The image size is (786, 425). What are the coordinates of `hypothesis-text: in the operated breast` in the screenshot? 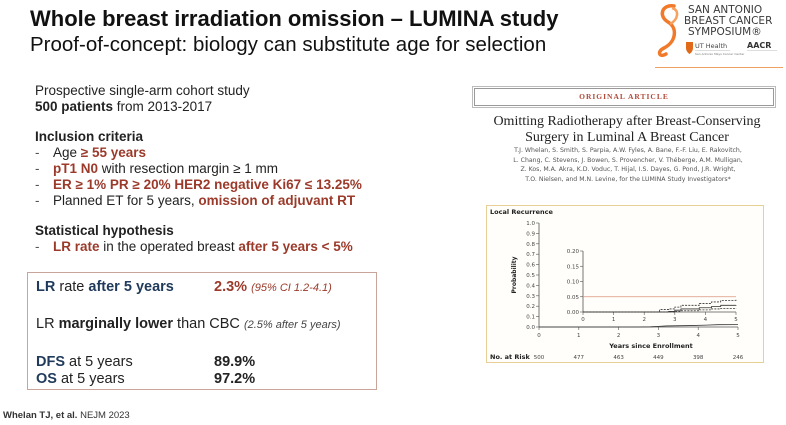 It's located at (169, 246).